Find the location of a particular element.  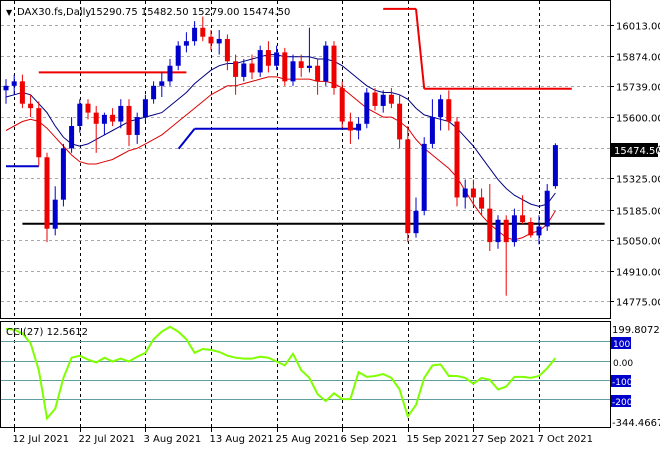

level-minus100-box is located at coordinates (621, 381).